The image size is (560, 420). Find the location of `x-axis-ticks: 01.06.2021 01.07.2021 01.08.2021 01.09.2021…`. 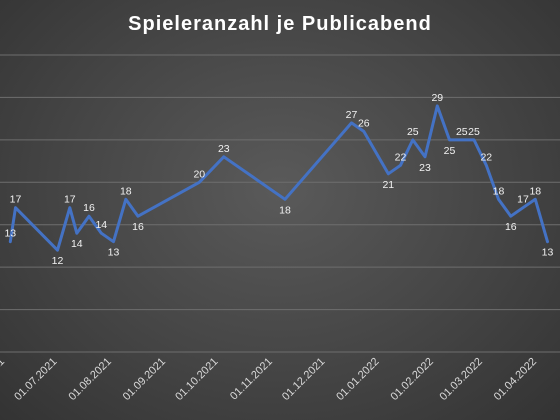

x-axis-ticks: 01.06.2021 01.07.2021 01.08.2021 01.09.2021… is located at coordinates (269, 379).